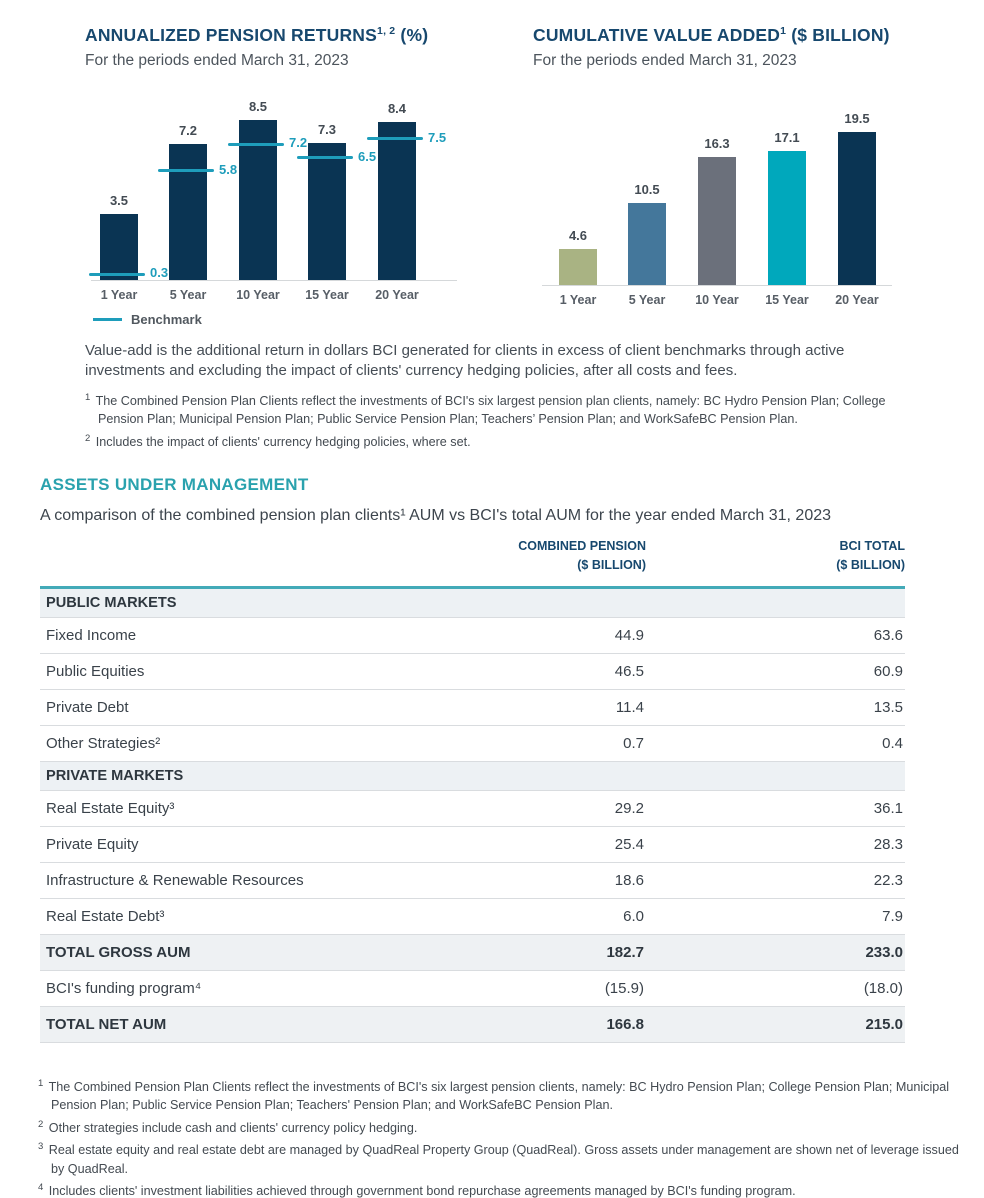 This screenshot has width=984, height=1198. What do you see at coordinates (558, 707) in the screenshot?
I see `combined-pension-value: 11.4` at bounding box center [558, 707].